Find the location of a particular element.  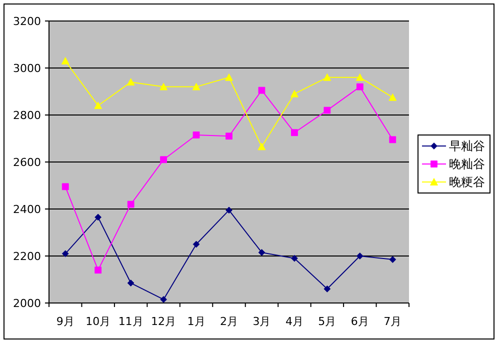

x-tick-label: 7月 is located at coordinates (393, 321).